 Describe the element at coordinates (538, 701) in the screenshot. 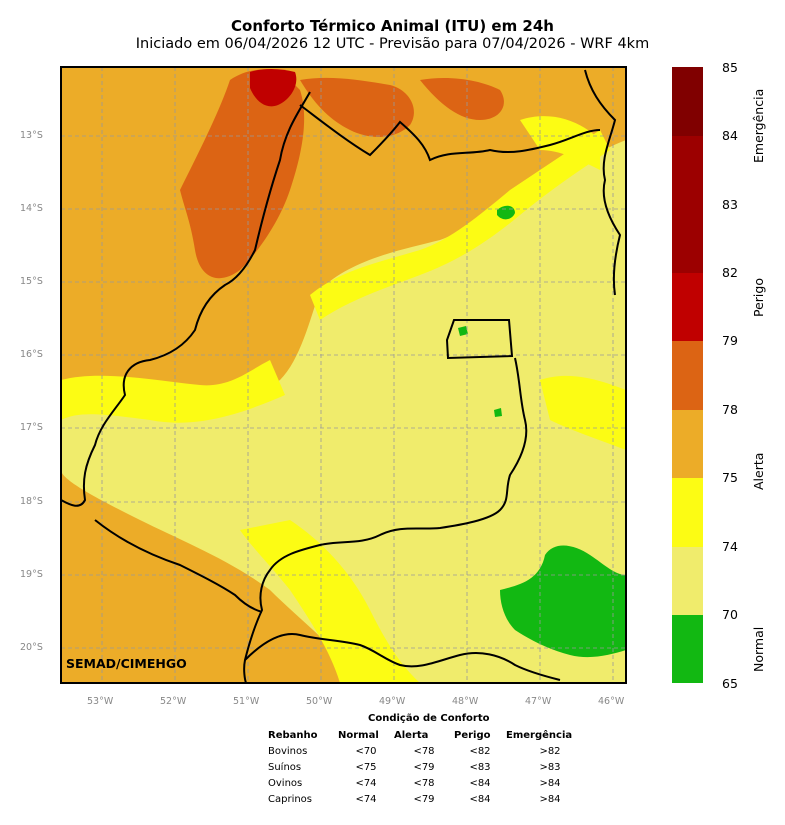

I see `lon-label: 47°W` at that location.